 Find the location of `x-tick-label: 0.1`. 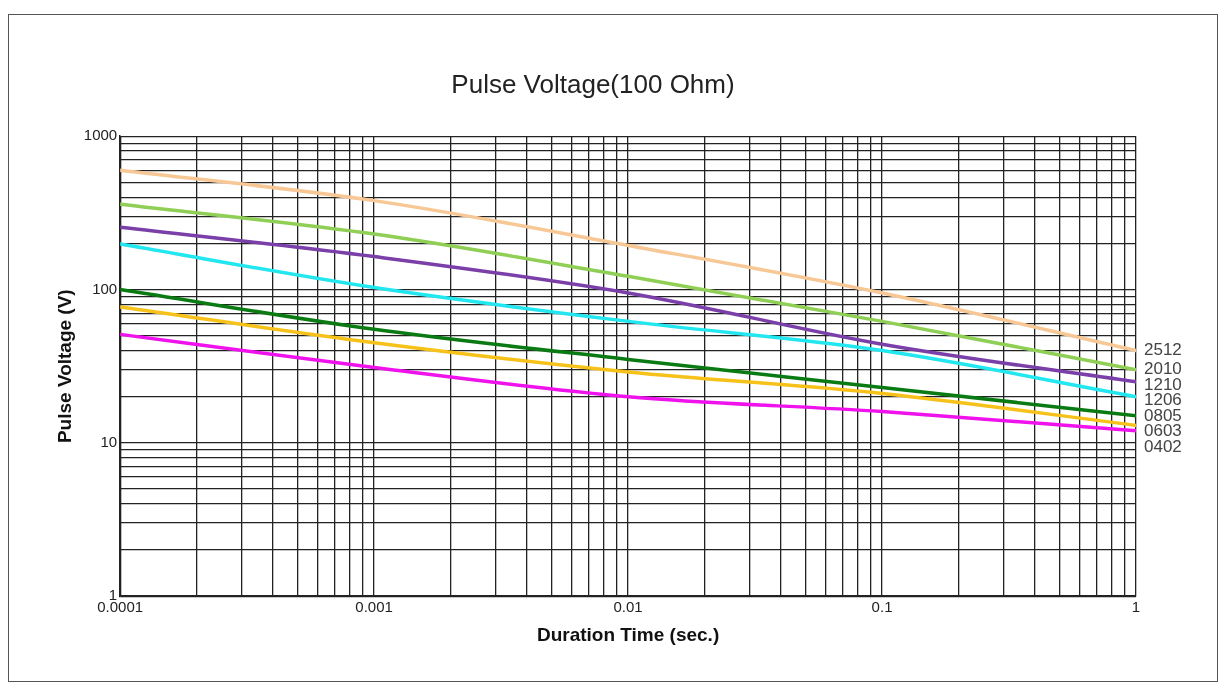

x-tick-label: 0.1 is located at coordinates (882, 607).